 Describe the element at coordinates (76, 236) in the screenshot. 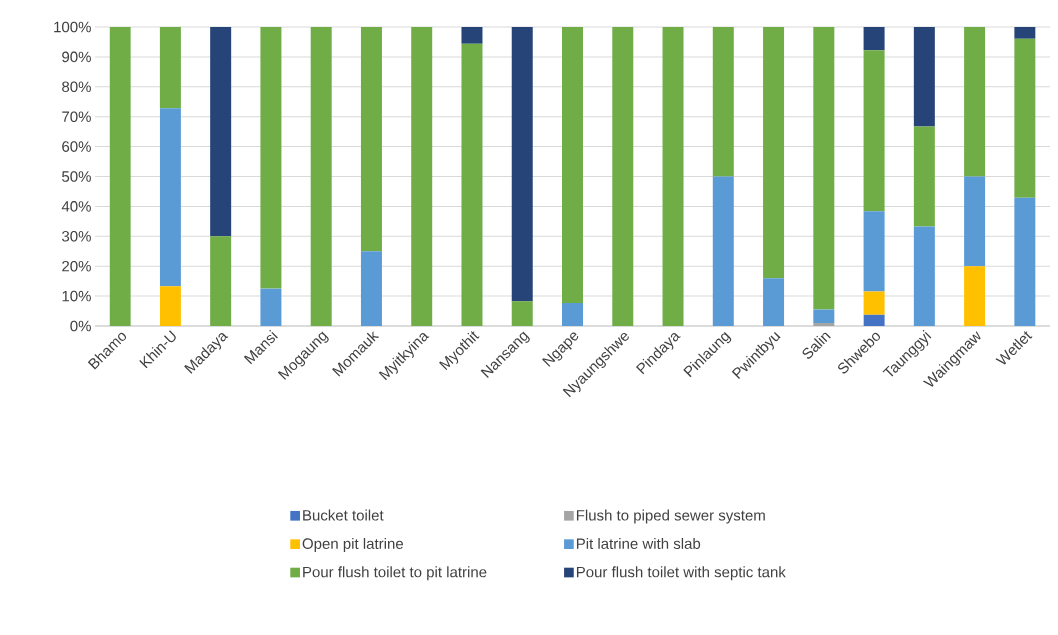

I see `y-tick-label: 30%` at that location.